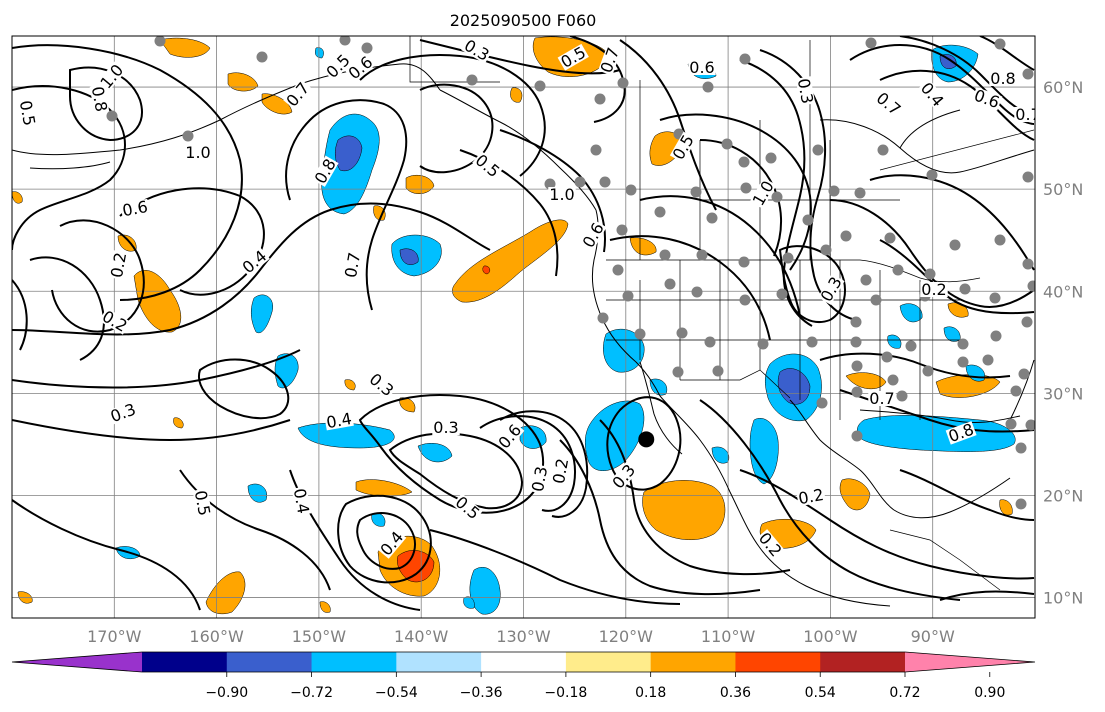 This screenshot has width=1105, height=712. What do you see at coordinates (1063, 343) in the screenshot?
I see `latitude-tick-labels: 10°N 20°N 30°N 40°N 50°N 60°N` at bounding box center [1063, 343].